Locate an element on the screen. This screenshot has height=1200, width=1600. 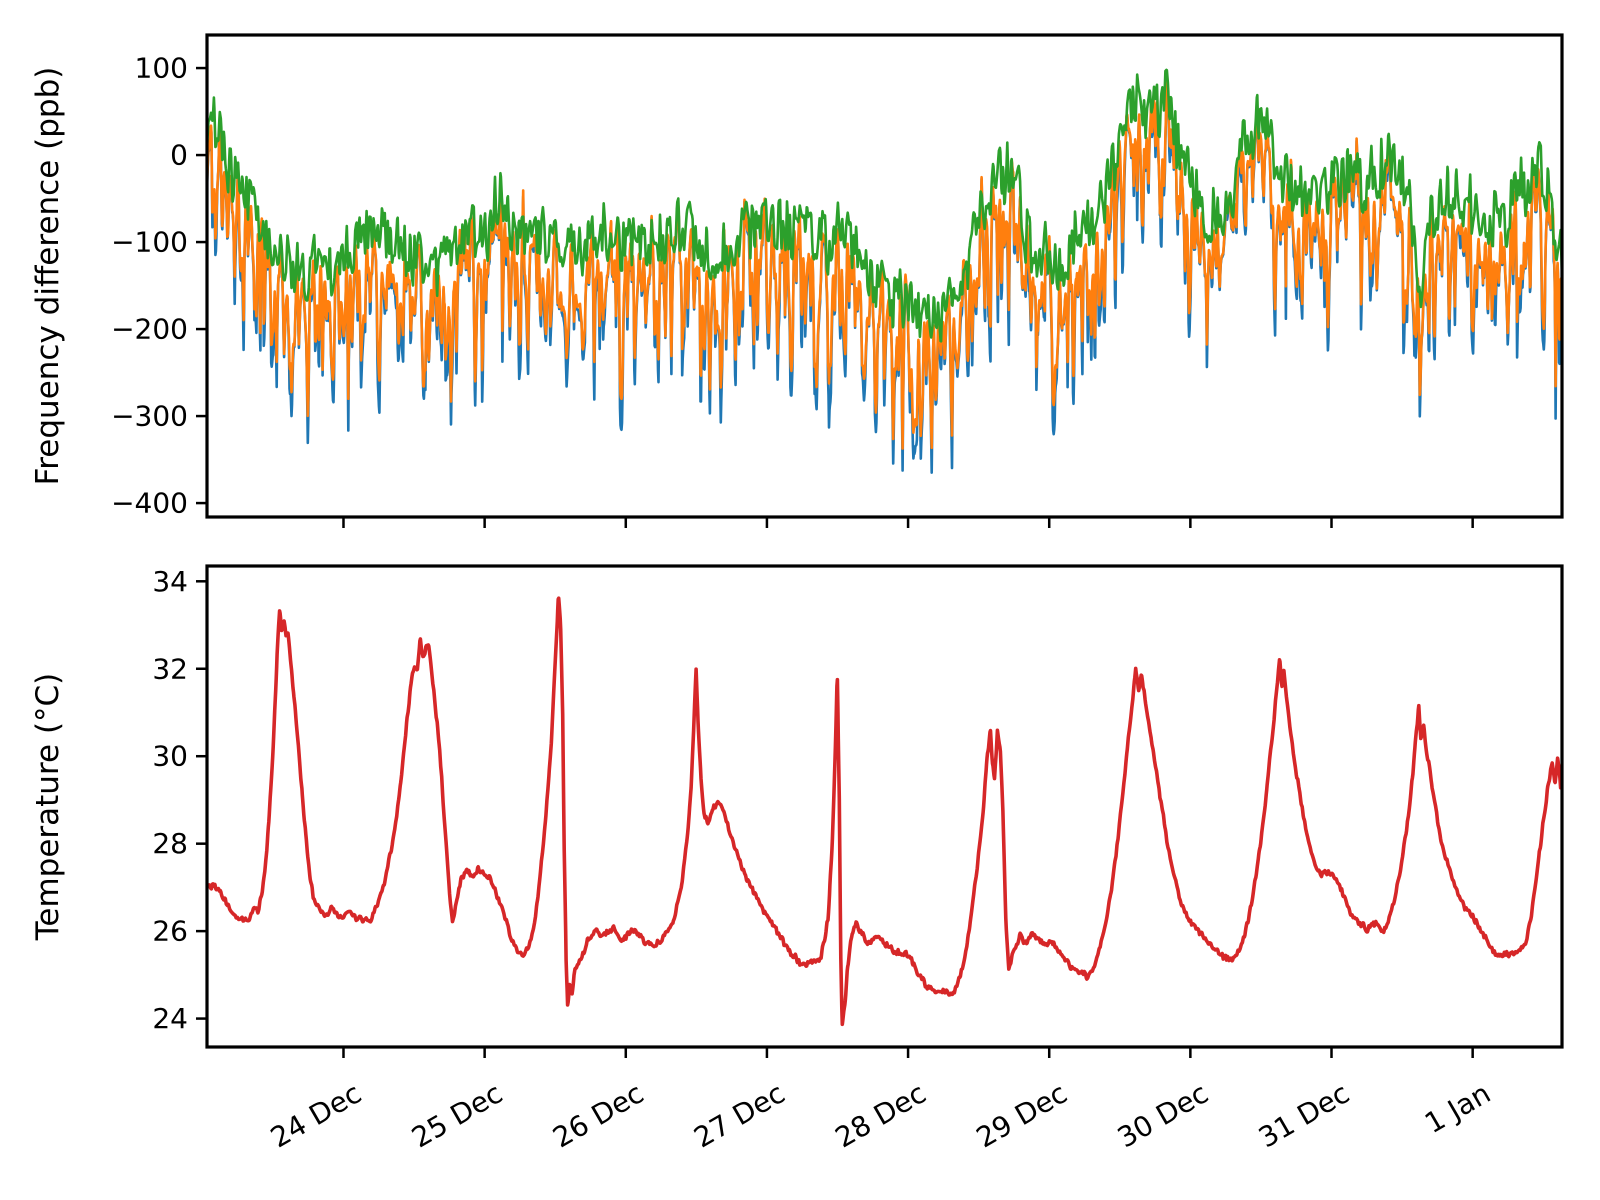
y-tick-label: 34 is located at coordinates (170, 581).